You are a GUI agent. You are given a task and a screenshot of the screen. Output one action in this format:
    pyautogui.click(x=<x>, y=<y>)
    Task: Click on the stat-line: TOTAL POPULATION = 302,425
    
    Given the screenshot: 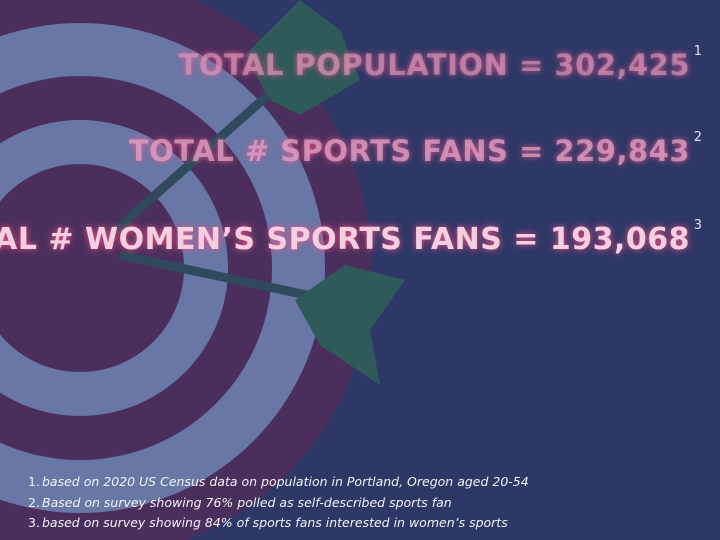 What is the action you would take?
    pyautogui.click(x=434, y=65)
    